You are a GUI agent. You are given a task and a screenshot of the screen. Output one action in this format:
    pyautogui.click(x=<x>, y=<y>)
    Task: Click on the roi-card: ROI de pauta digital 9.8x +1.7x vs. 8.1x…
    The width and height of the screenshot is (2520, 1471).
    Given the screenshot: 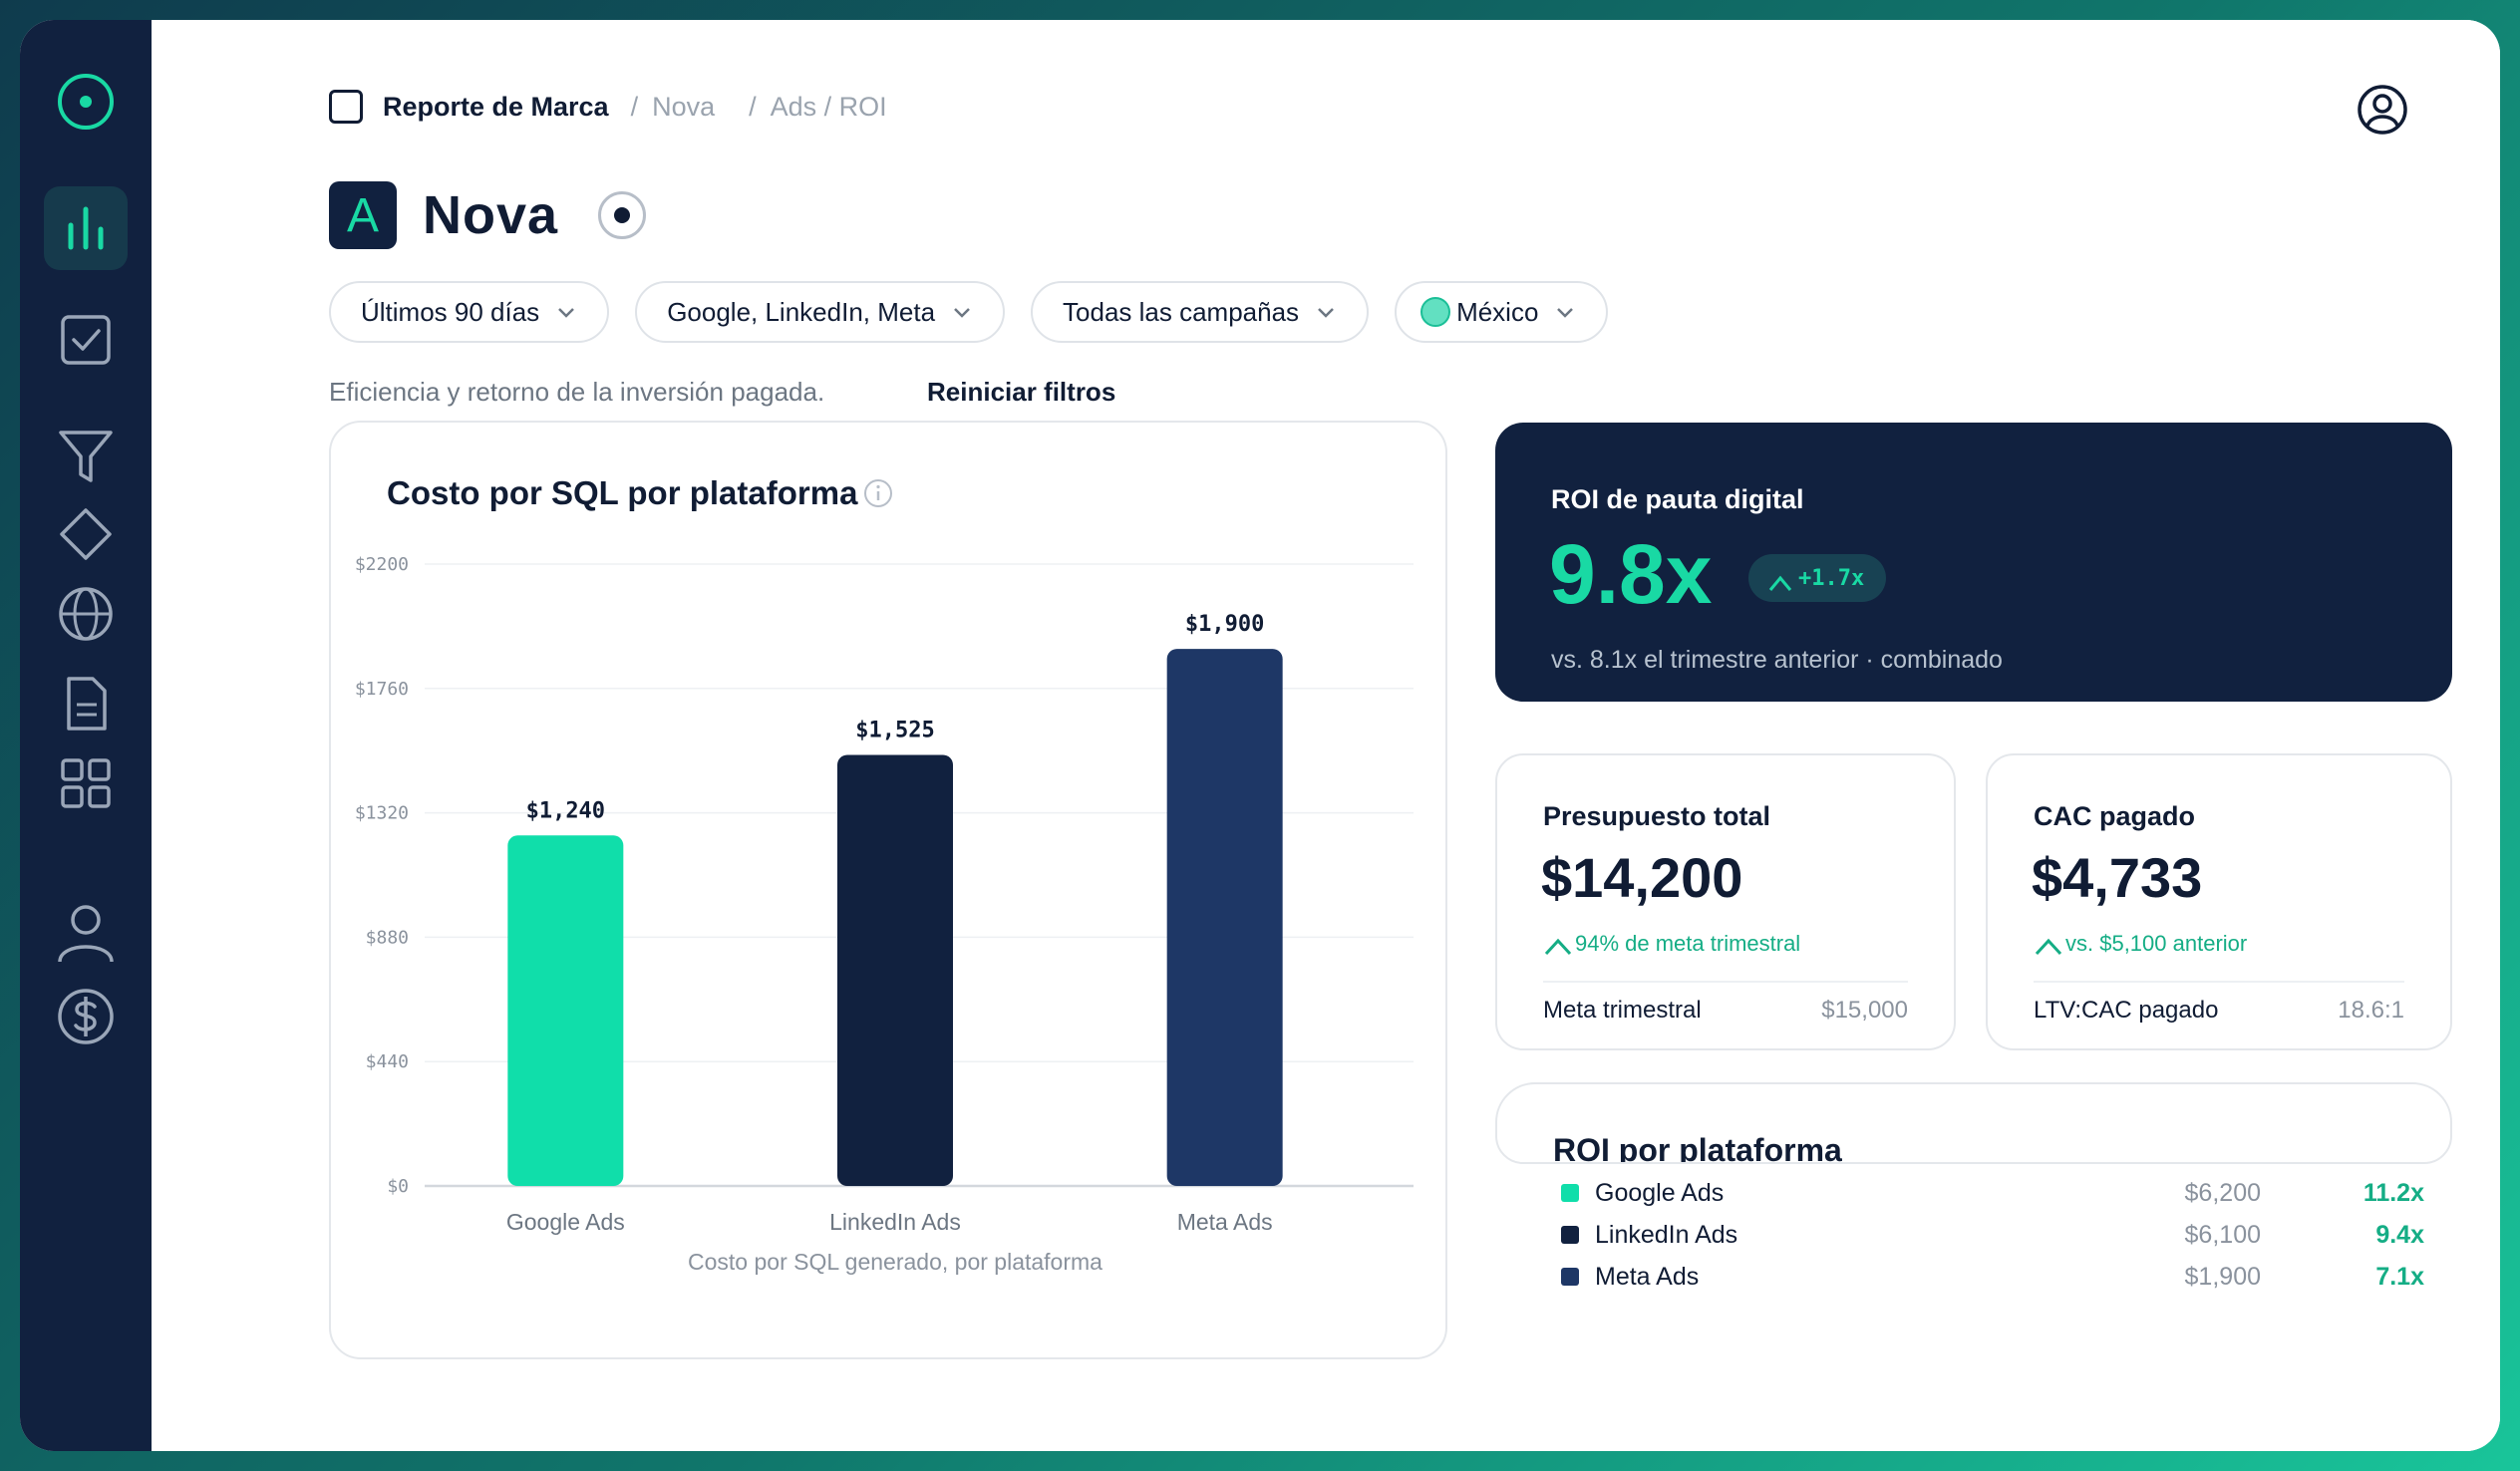 What is the action you would take?
    pyautogui.click(x=1973, y=563)
    